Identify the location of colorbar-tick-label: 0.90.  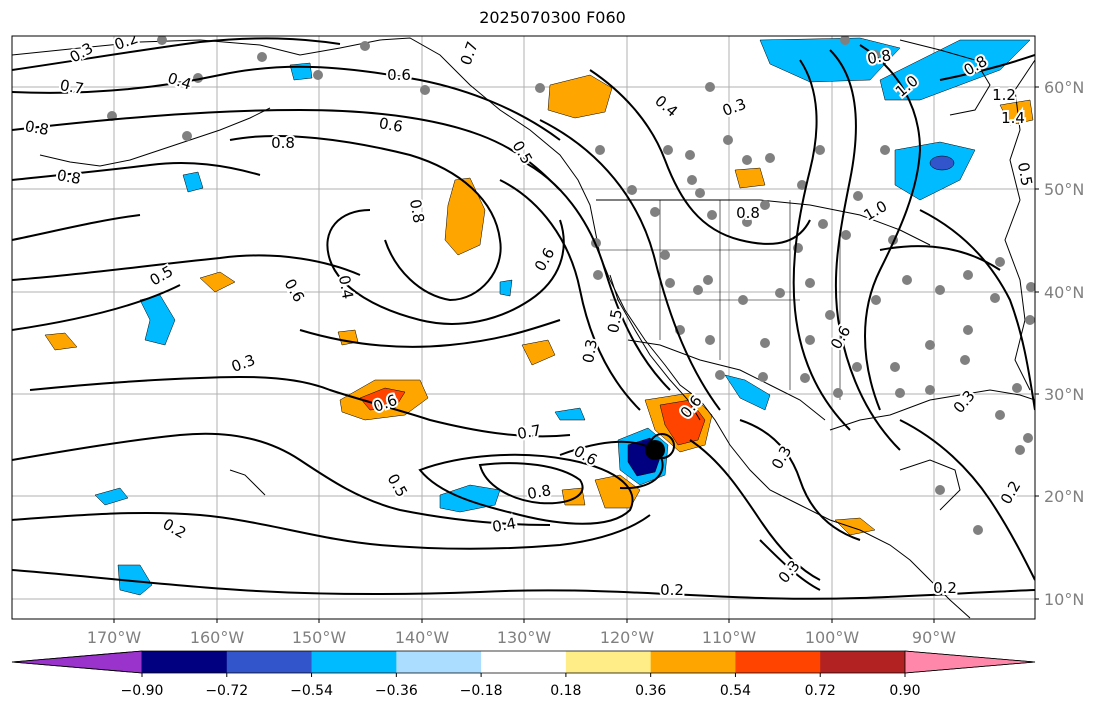
(904, 691).